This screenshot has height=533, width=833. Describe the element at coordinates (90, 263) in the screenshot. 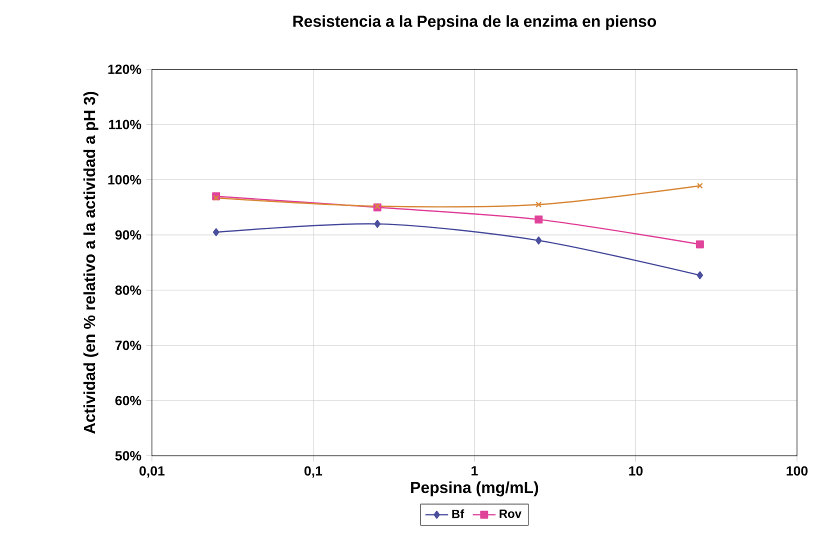

I see `y-axis-title: Actividad (en % relativo a la actividad a pH 3)` at that location.